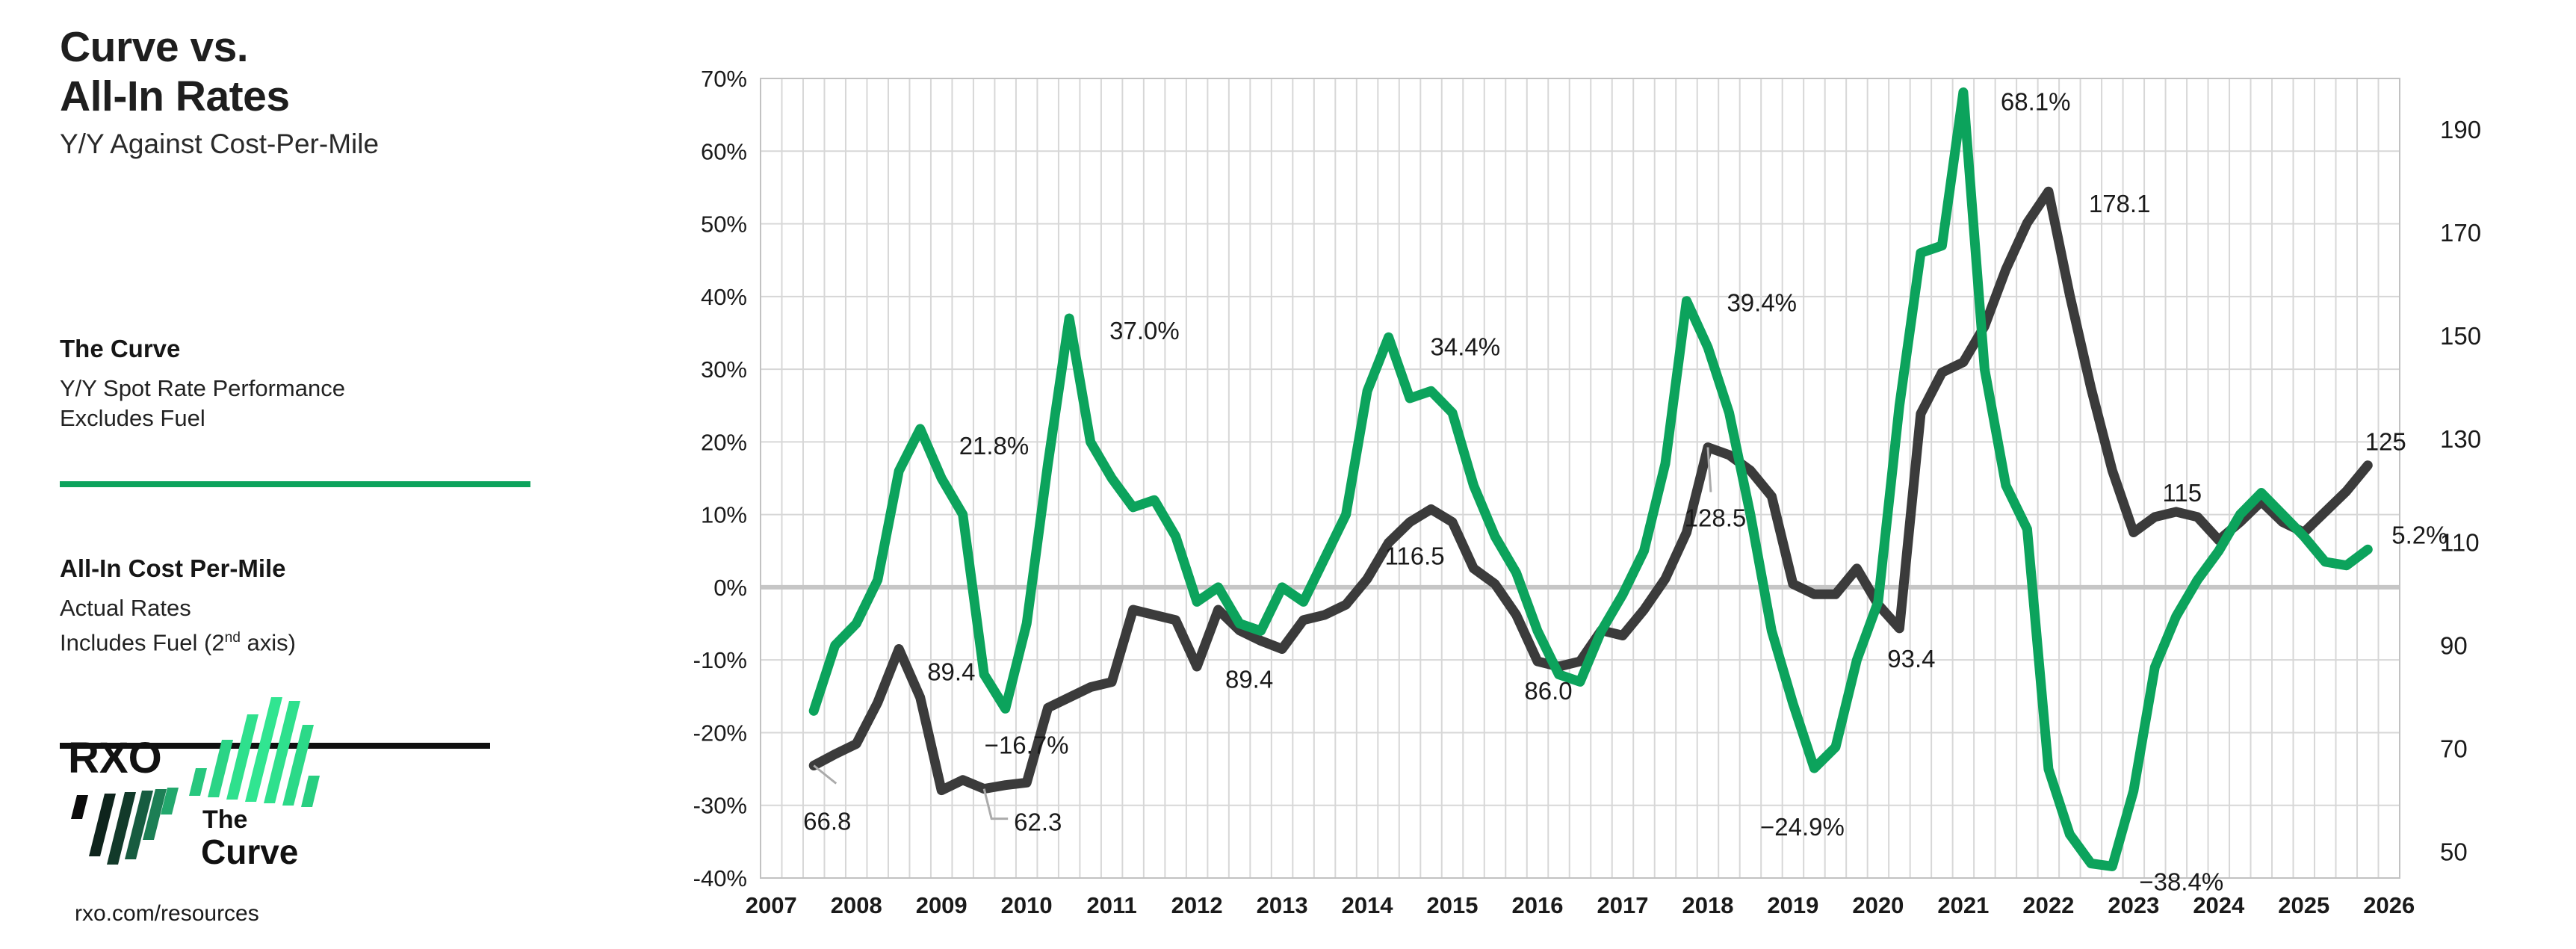  What do you see at coordinates (724, 515) in the screenshot?
I see `left-axis-tick: 10%` at bounding box center [724, 515].